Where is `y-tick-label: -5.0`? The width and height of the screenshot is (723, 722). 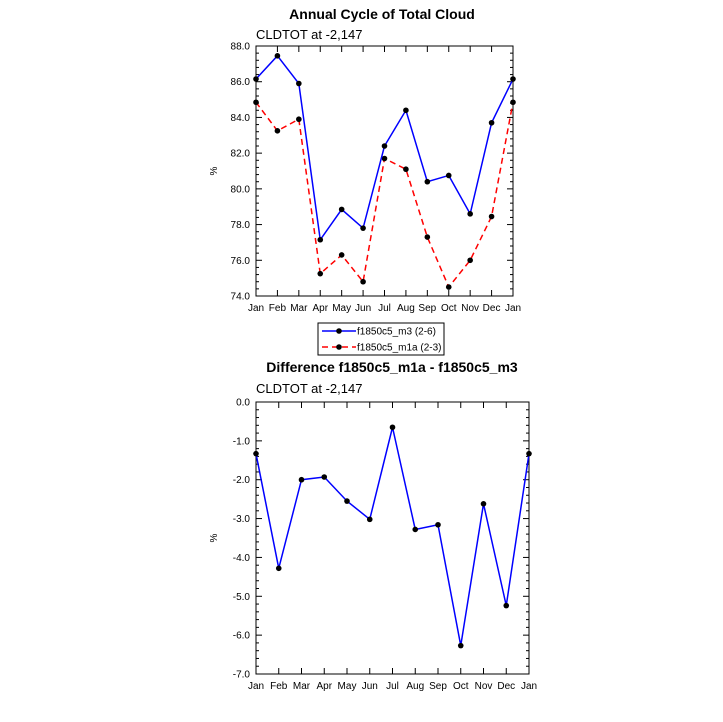 y-tick-label: -5.0 is located at coordinates (242, 597).